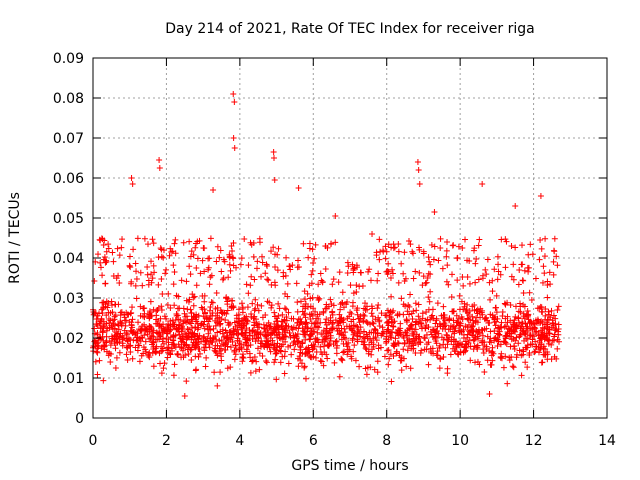  What do you see at coordinates (68, 379) in the screenshot?
I see `y-tick-label: 0.01` at bounding box center [68, 379].